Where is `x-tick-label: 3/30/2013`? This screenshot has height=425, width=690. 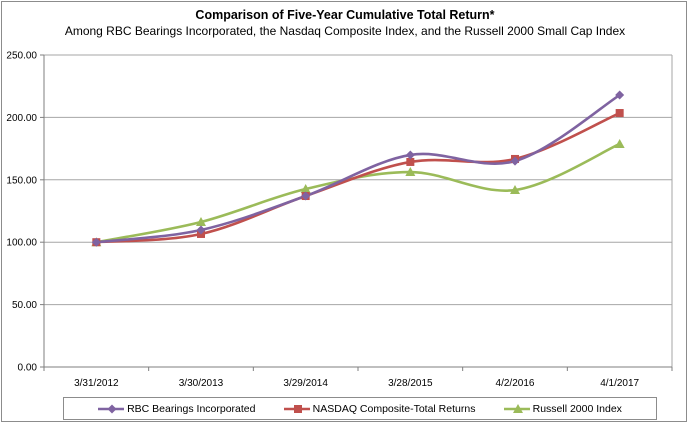 x-tick-label: 3/30/2013 is located at coordinates (201, 383).